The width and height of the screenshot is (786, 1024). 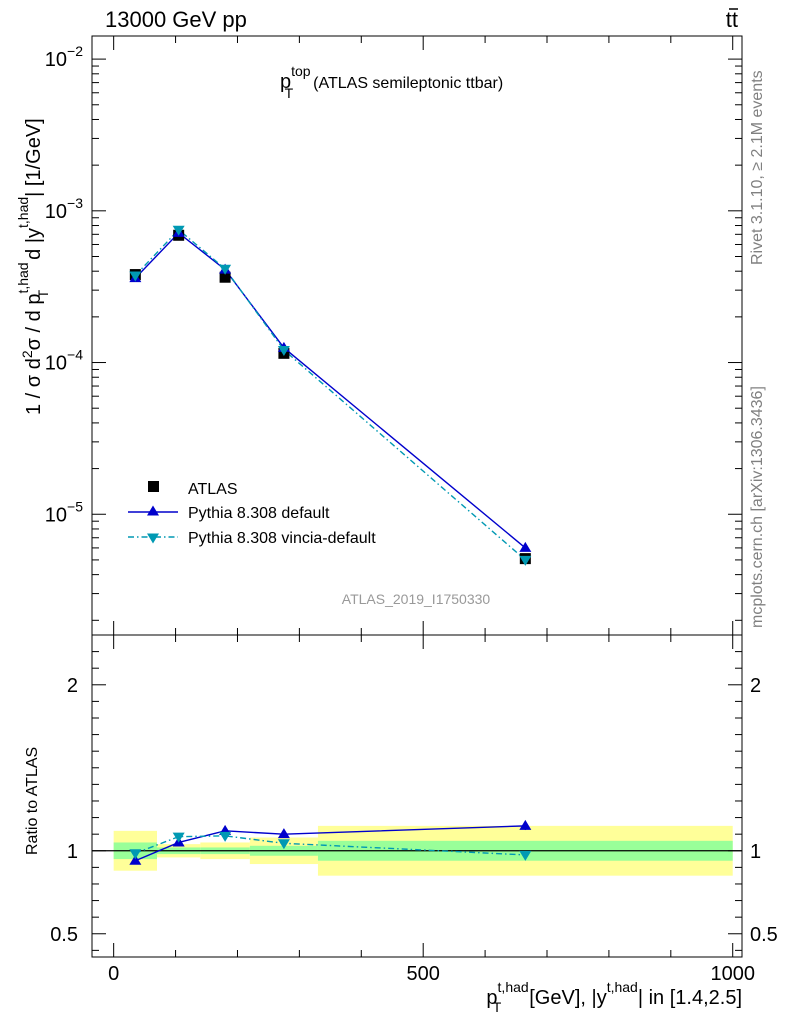 I want to click on ratio-y-tick-label: 2, so click(x=72, y=686).